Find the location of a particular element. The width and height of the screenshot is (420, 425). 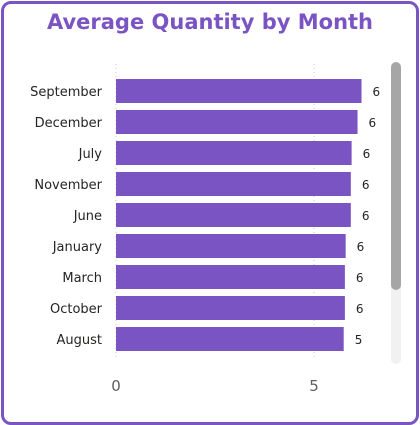

bar-october is located at coordinates (230, 308).